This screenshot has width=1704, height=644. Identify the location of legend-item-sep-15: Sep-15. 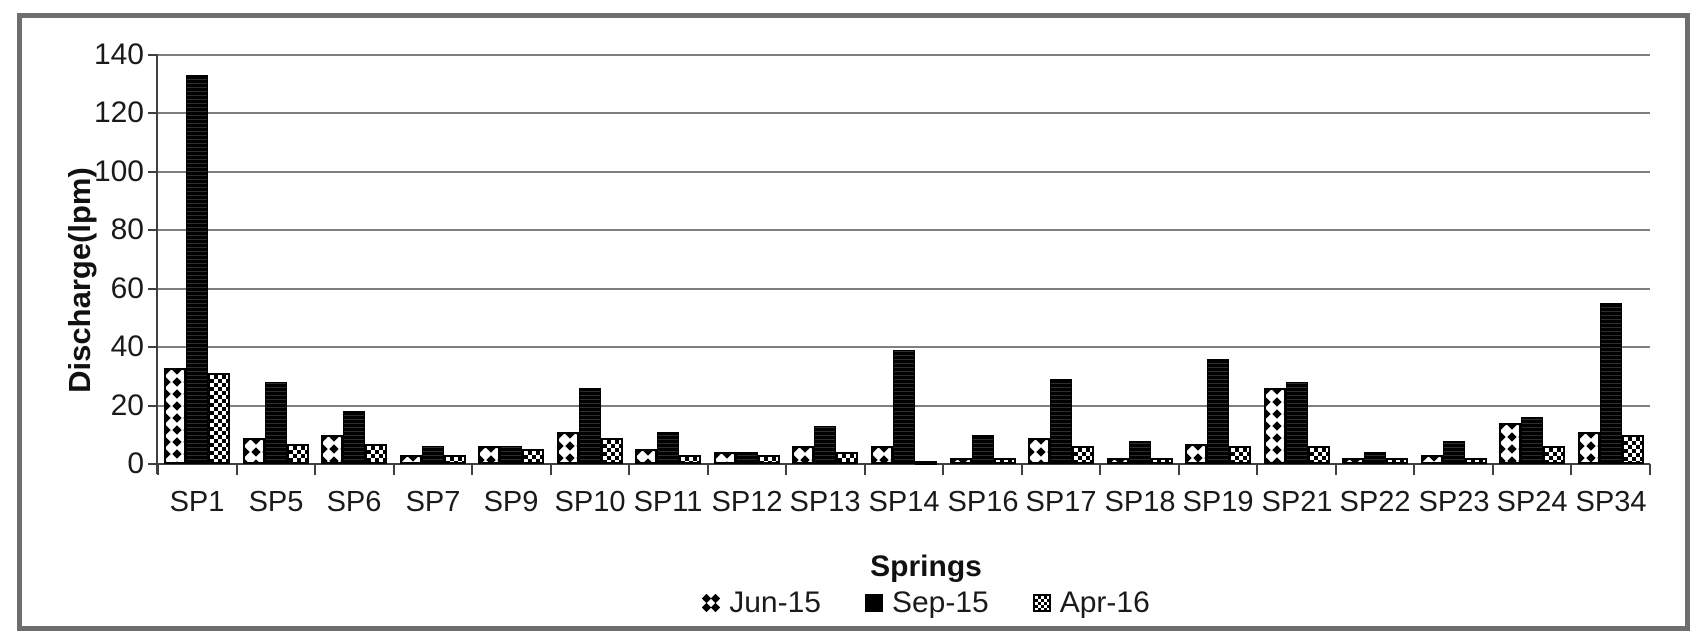
(926, 603).